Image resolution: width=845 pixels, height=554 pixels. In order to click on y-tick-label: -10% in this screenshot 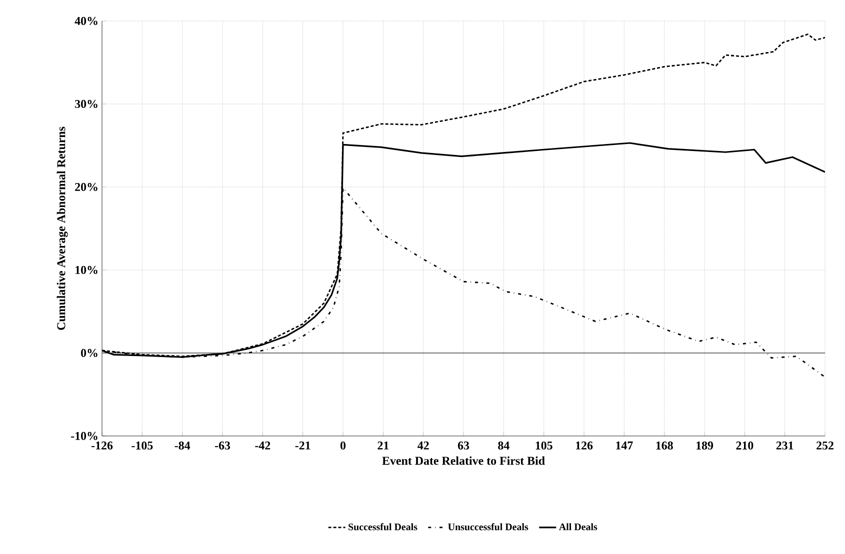, I will do `click(84, 436)`.